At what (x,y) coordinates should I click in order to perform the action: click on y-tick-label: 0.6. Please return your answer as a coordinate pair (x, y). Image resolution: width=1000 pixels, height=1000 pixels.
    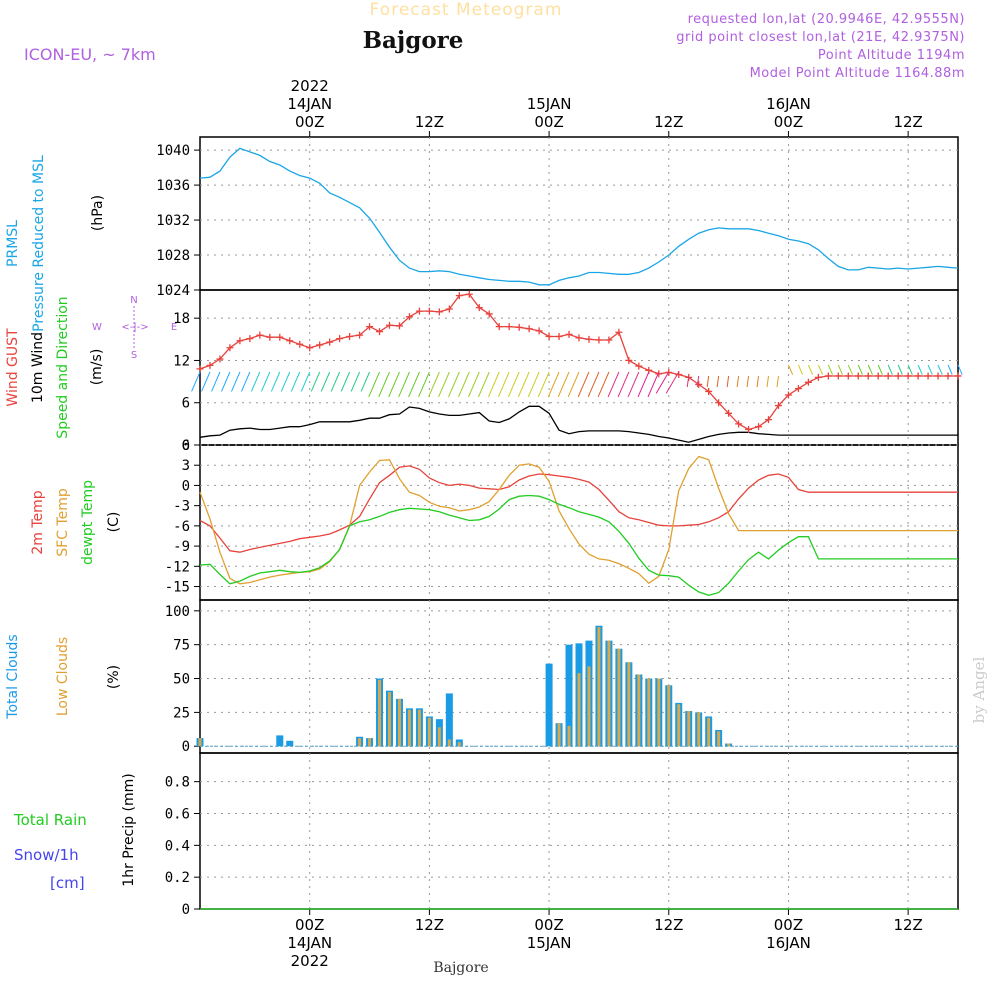
    Looking at the image, I should click on (177, 814).